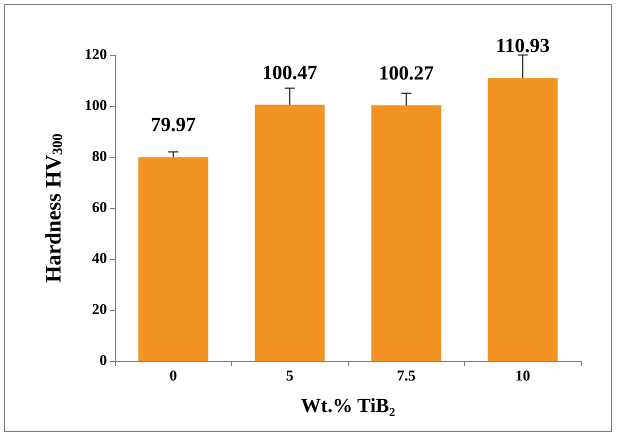 Image resolution: width=618 pixels, height=438 pixels. What do you see at coordinates (290, 73) in the screenshot?
I see `data-label: 100.47` at bounding box center [290, 73].